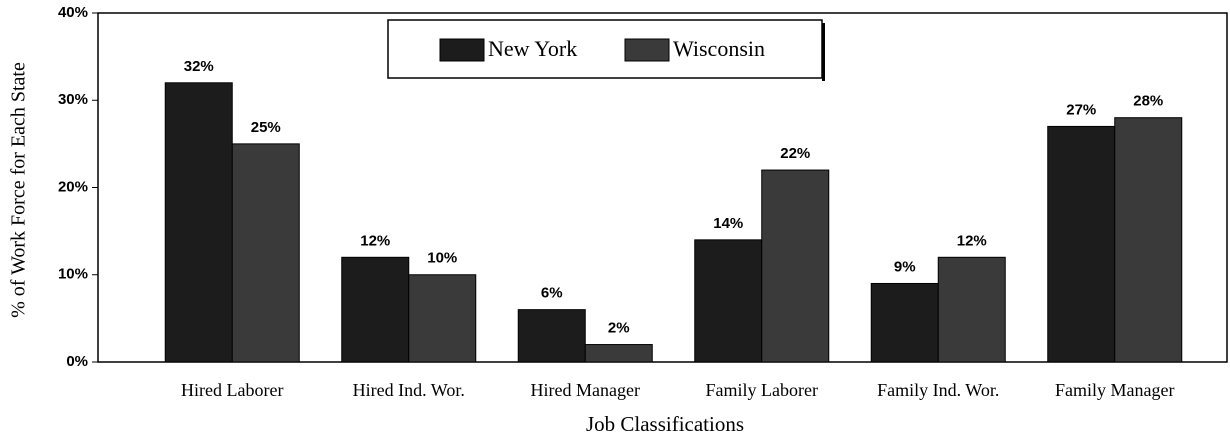 The width and height of the screenshot is (1230, 442). I want to click on data-label: 32%, so click(199, 66).